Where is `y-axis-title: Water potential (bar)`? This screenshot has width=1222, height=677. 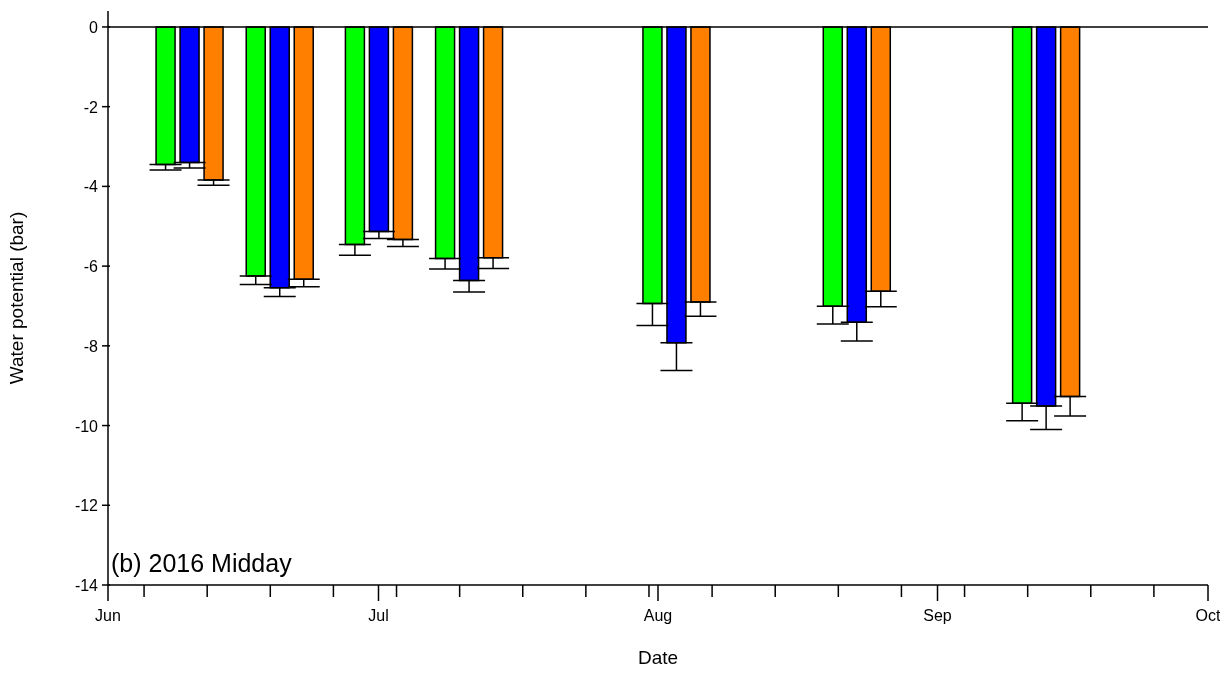
y-axis-title: Water potential (bar) is located at coordinates (16, 298).